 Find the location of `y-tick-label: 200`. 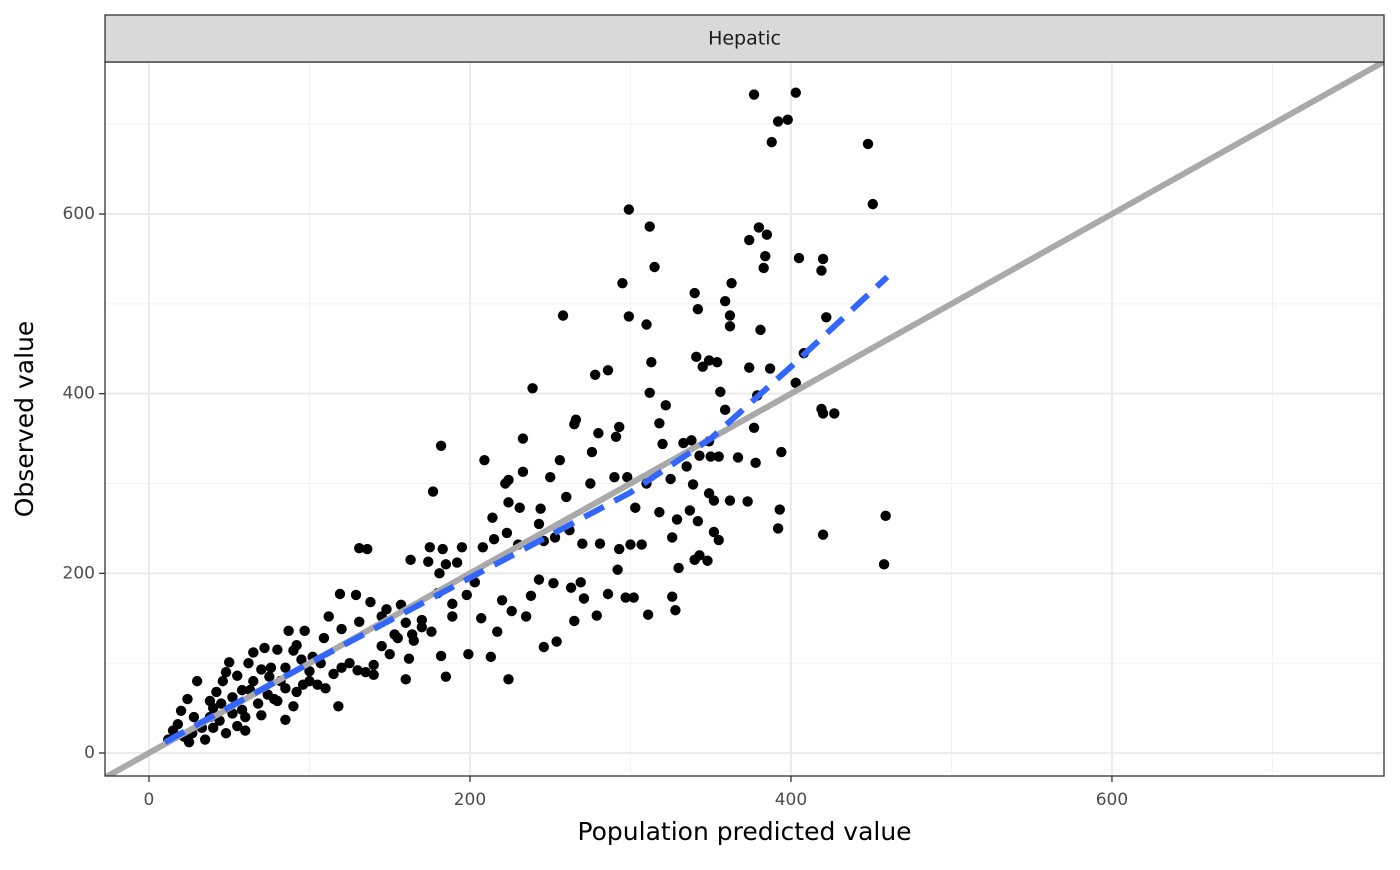

y-tick-label: 200 is located at coordinates (79, 573).